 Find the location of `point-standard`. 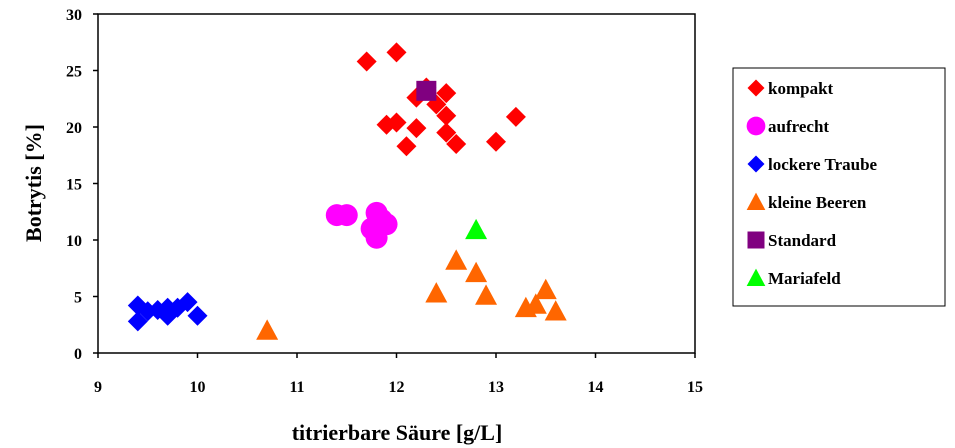

point-standard is located at coordinates (426, 90).